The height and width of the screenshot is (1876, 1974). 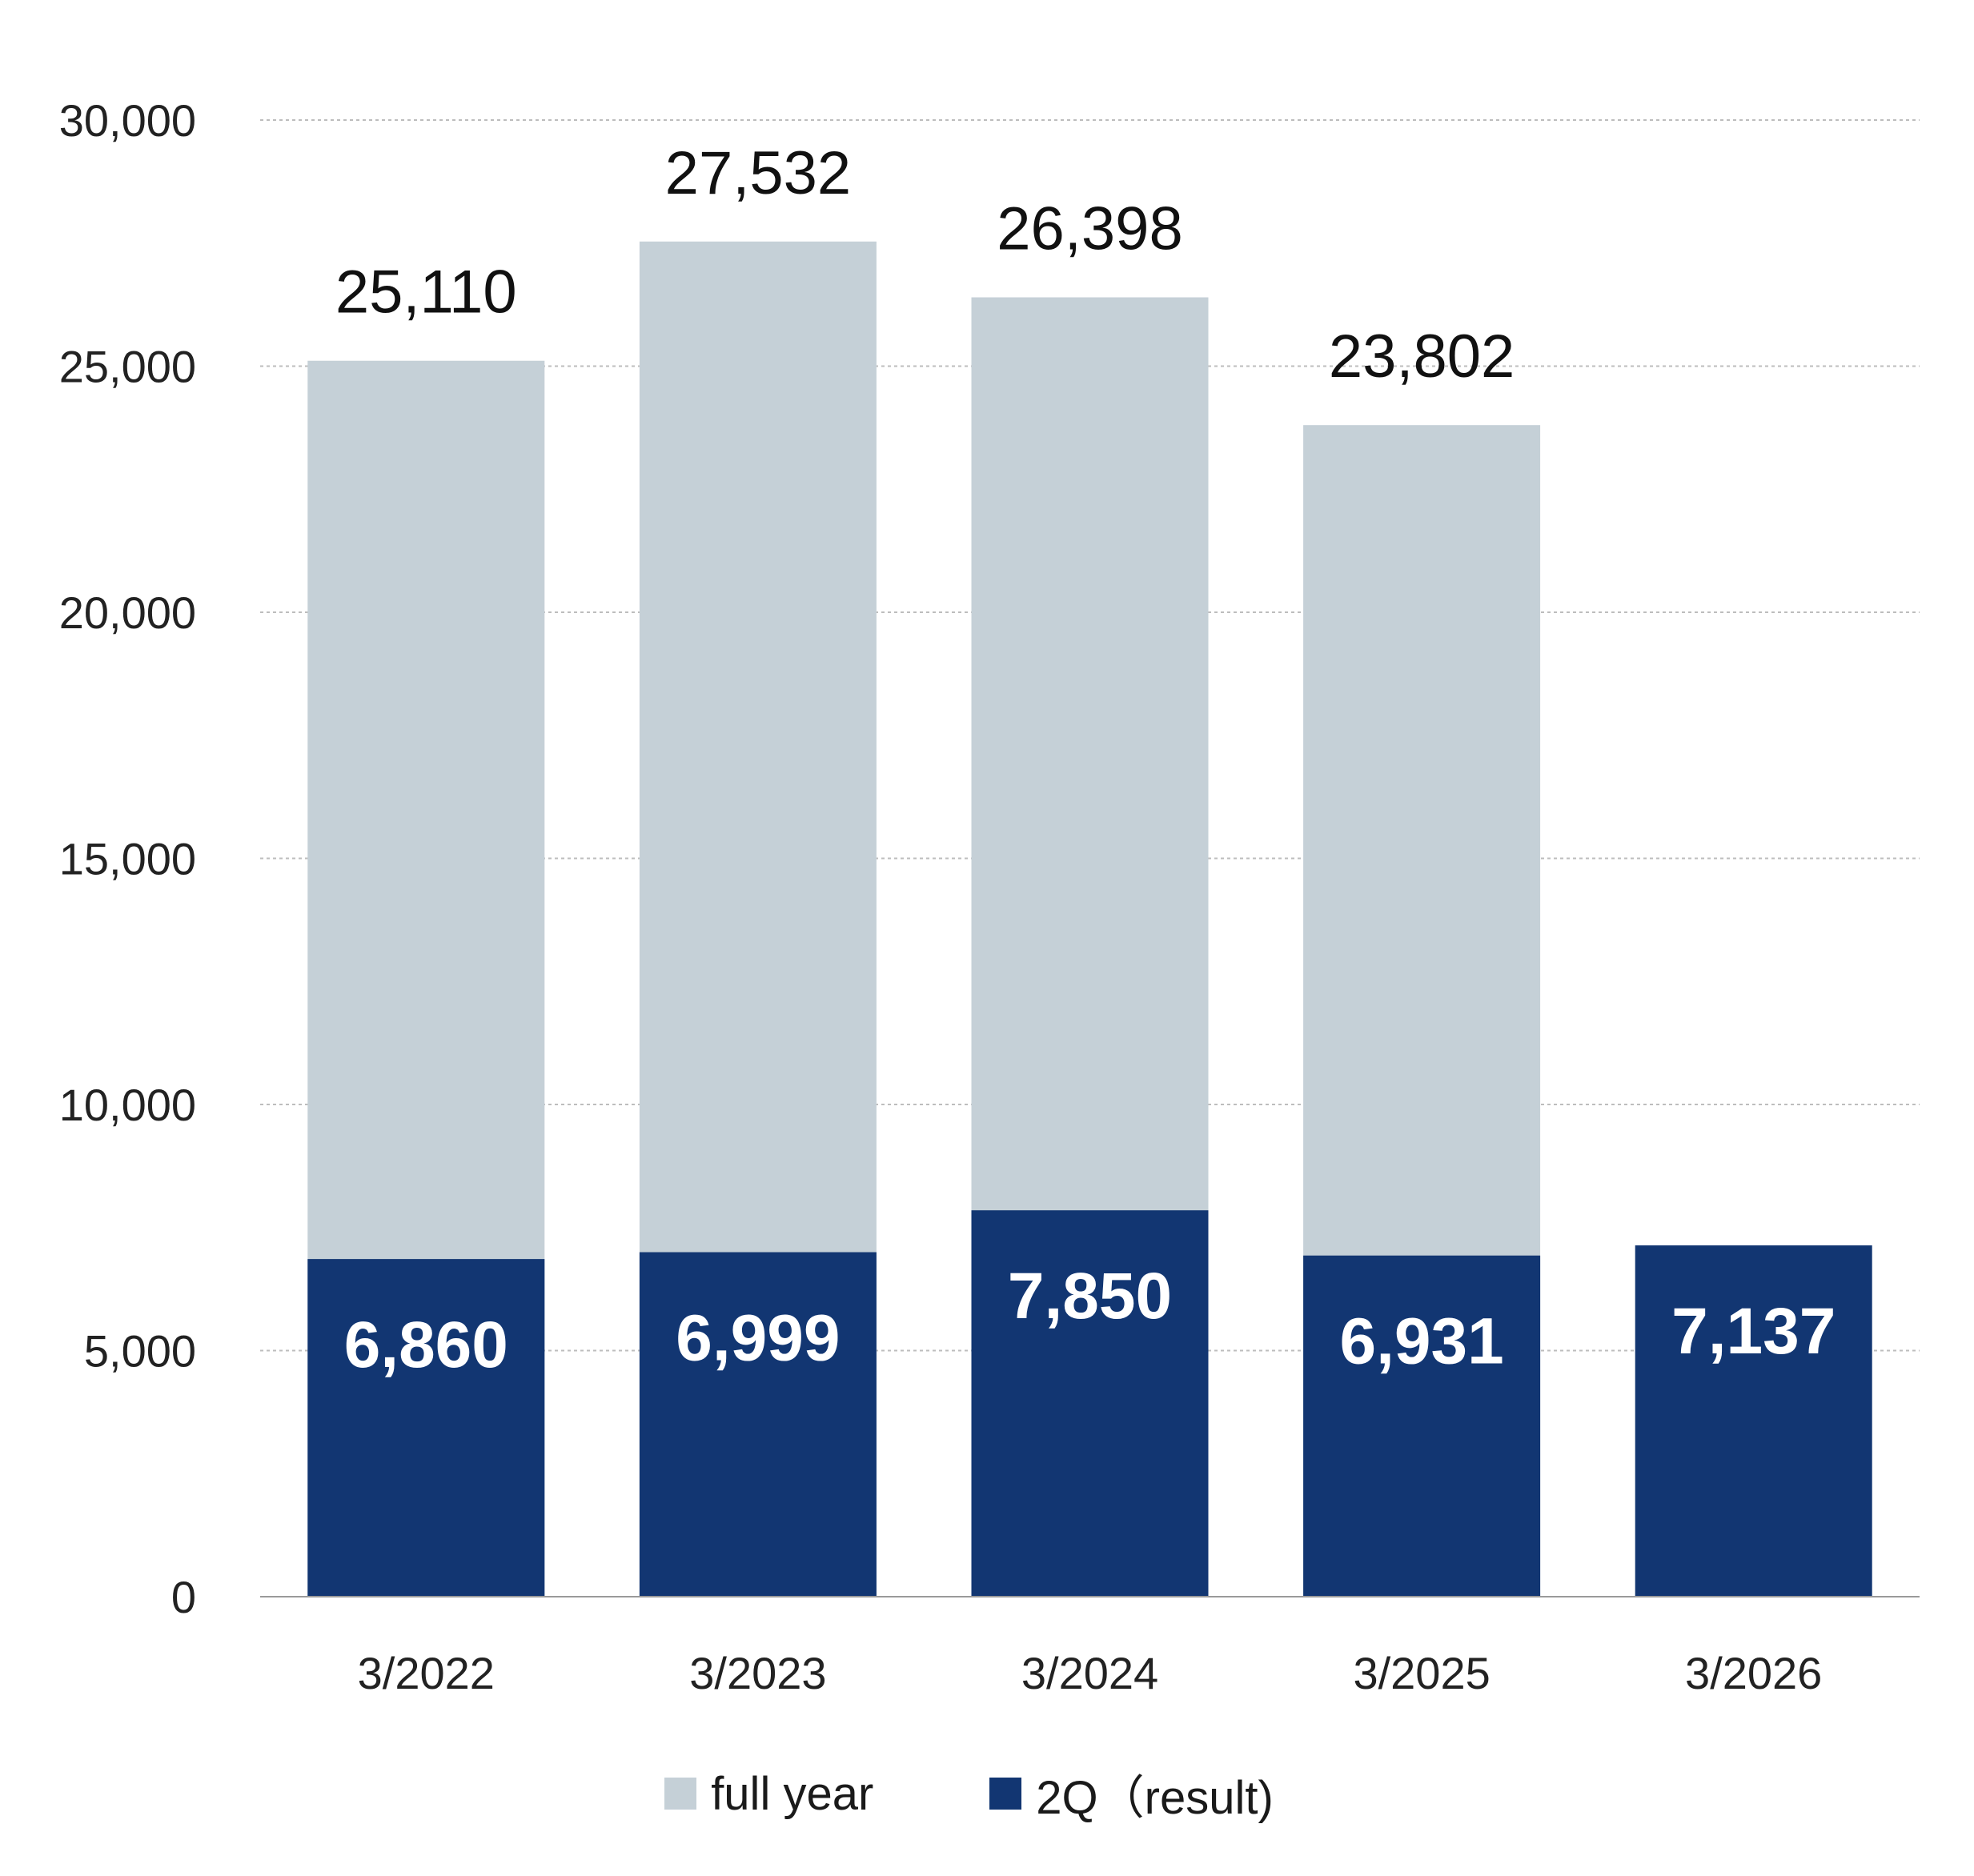 I want to click on data-label-2q-result: 6,999, so click(x=758, y=1338).